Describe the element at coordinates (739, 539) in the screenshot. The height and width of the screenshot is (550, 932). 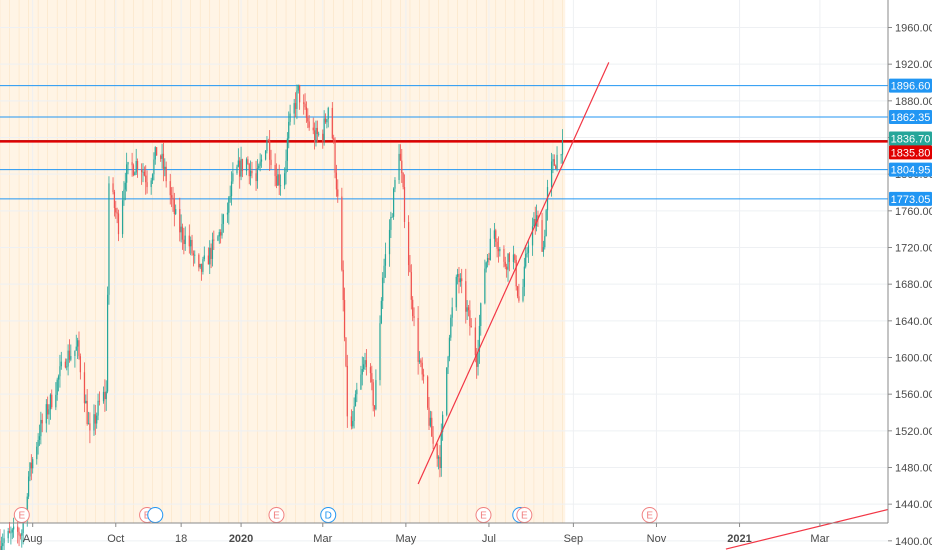
I see `time-axis-label: 2021` at that location.